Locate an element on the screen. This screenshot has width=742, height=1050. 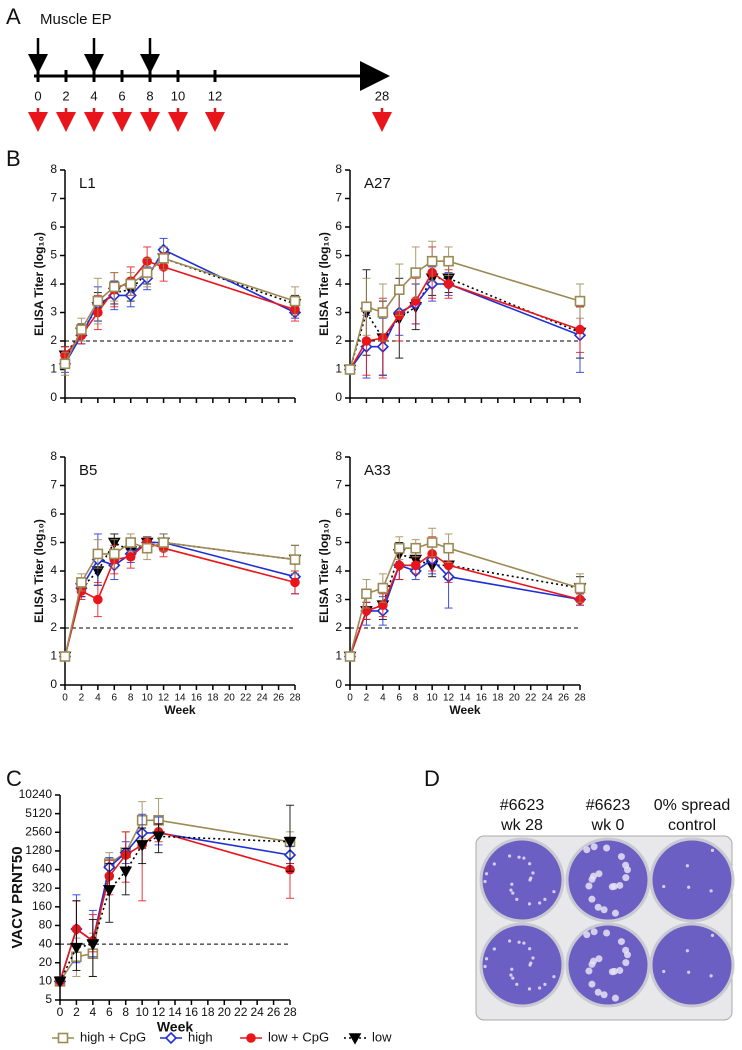
y-tick-label: 320 is located at coordinates (42, 887).